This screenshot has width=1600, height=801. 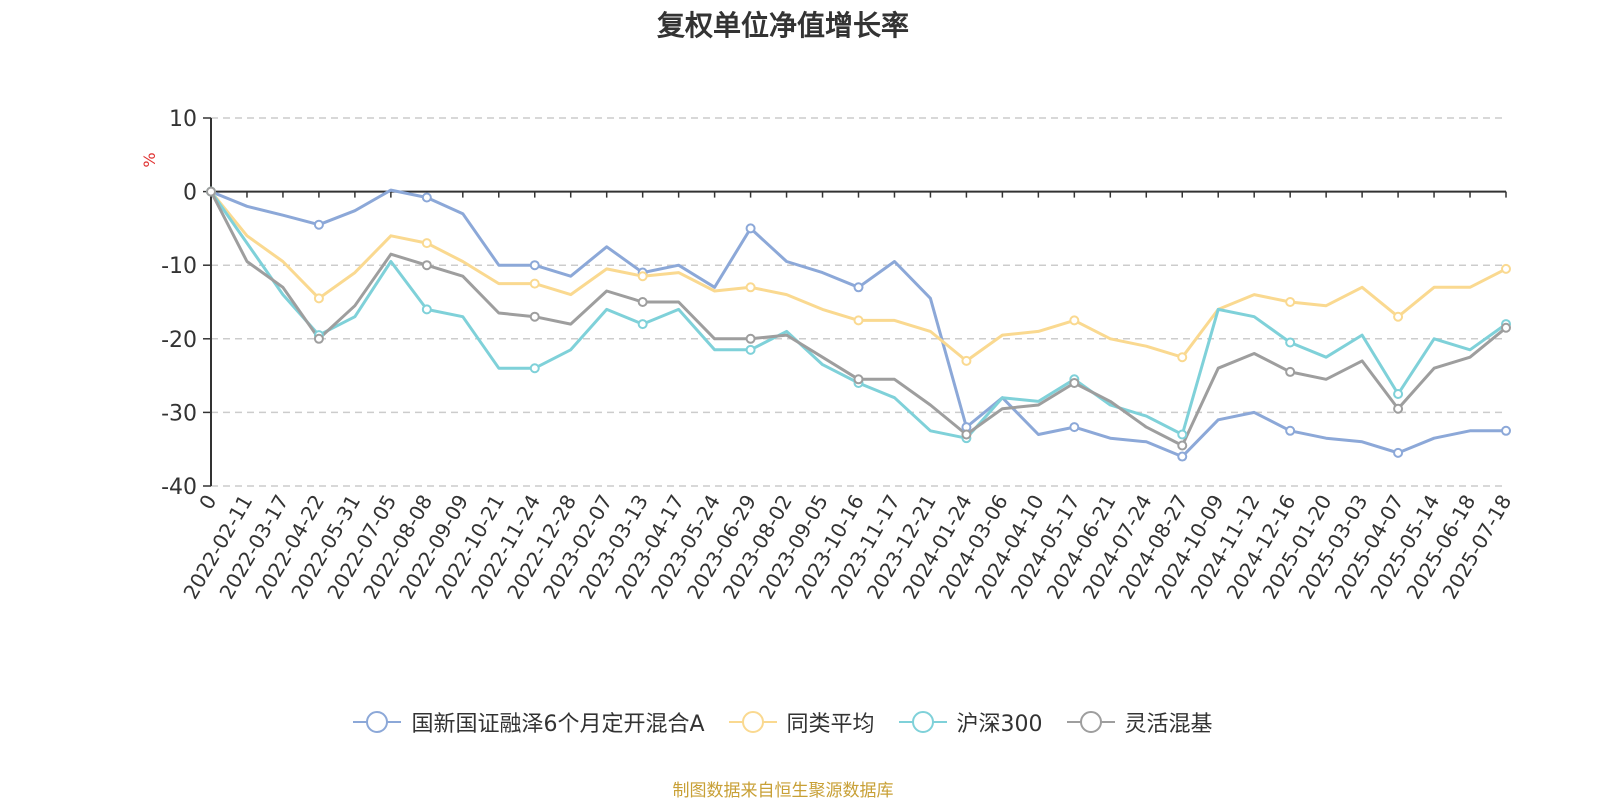 I want to click on legend-label: 国新国证融泽6个月定开混合A, so click(x=558, y=724).